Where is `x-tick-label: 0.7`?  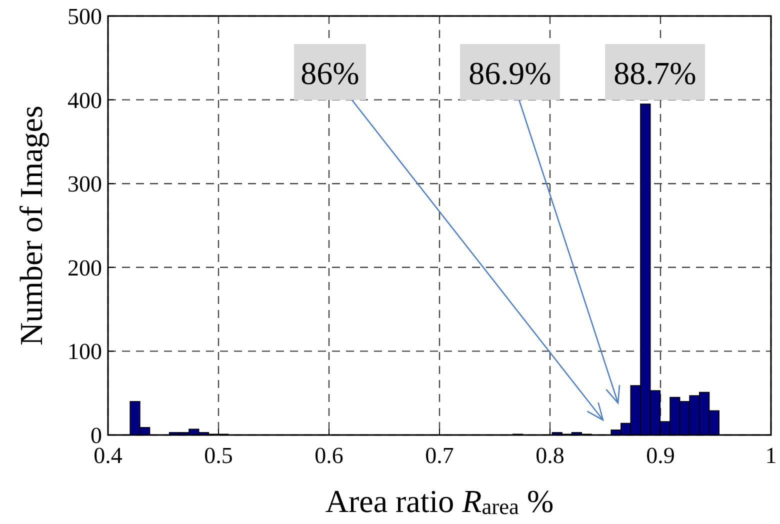
x-tick-label: 0.7 is located at coordinates (439, 455).